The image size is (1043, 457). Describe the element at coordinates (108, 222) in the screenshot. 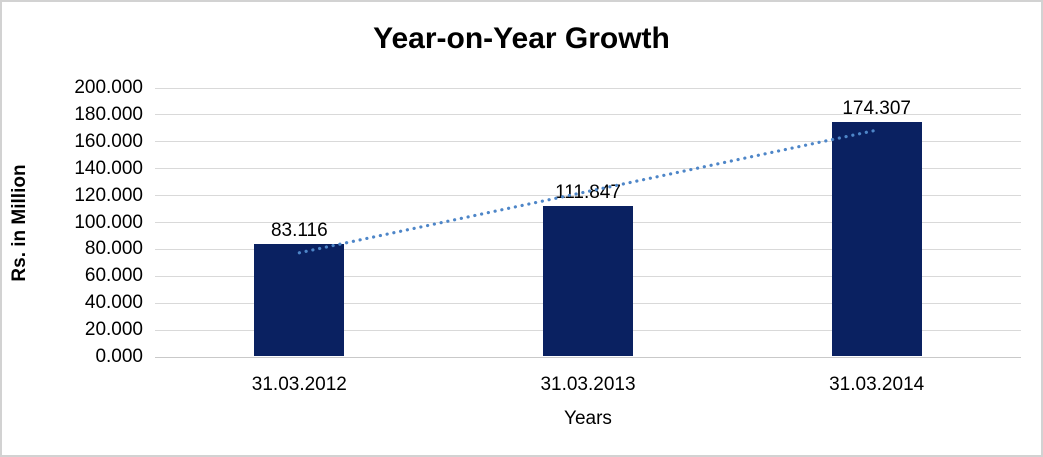

I see `y-tick-label: 100.000` at that location.